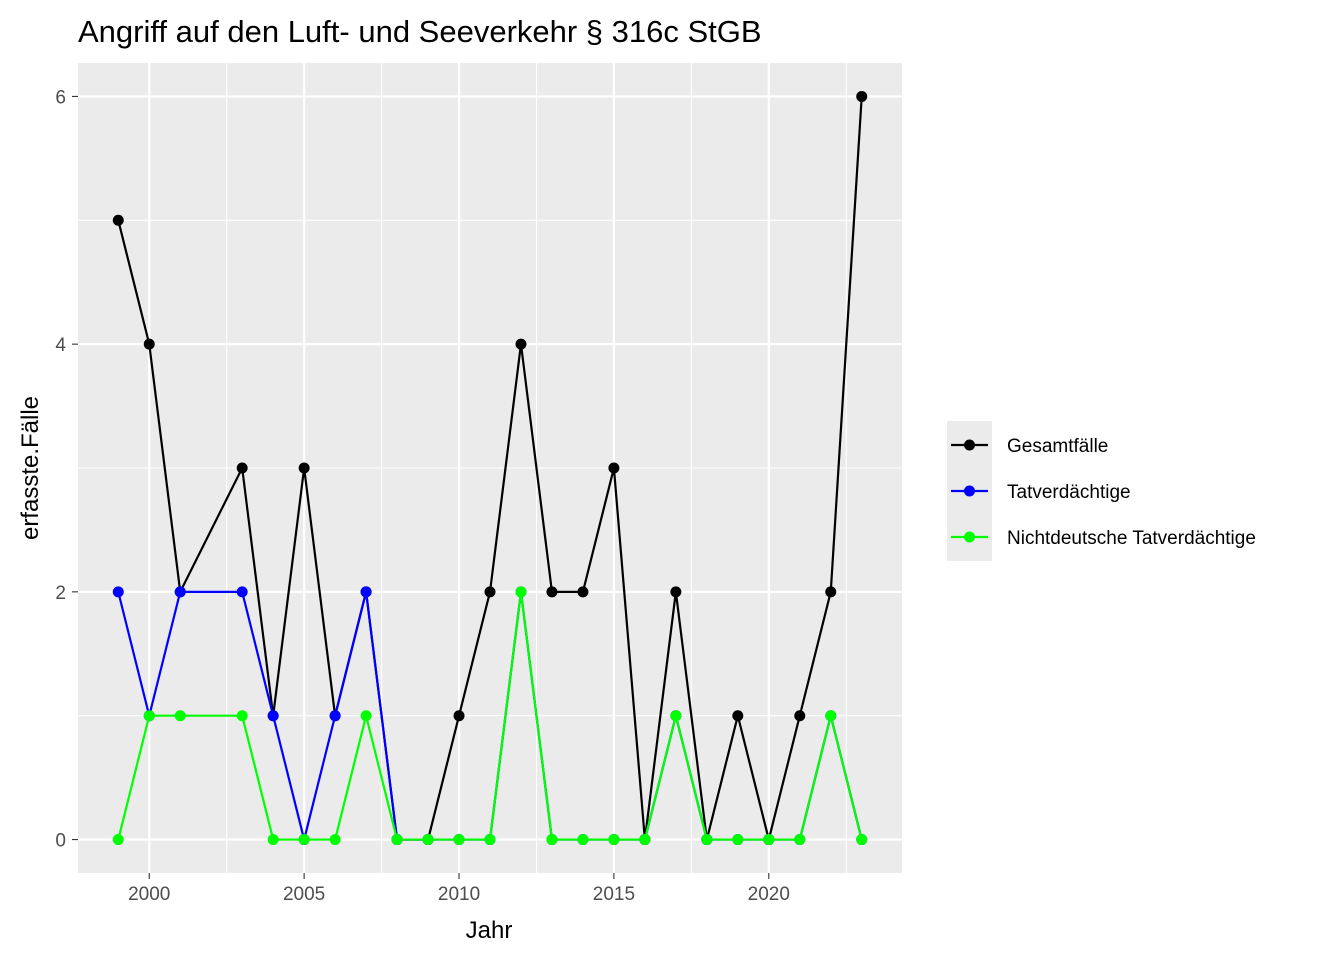 This screenshot has height=960, width=1344. What do you see at coordinates (304, 894) in the screenshot?
I see `x-tick-label: 2005` at bounding box center [304, 894].